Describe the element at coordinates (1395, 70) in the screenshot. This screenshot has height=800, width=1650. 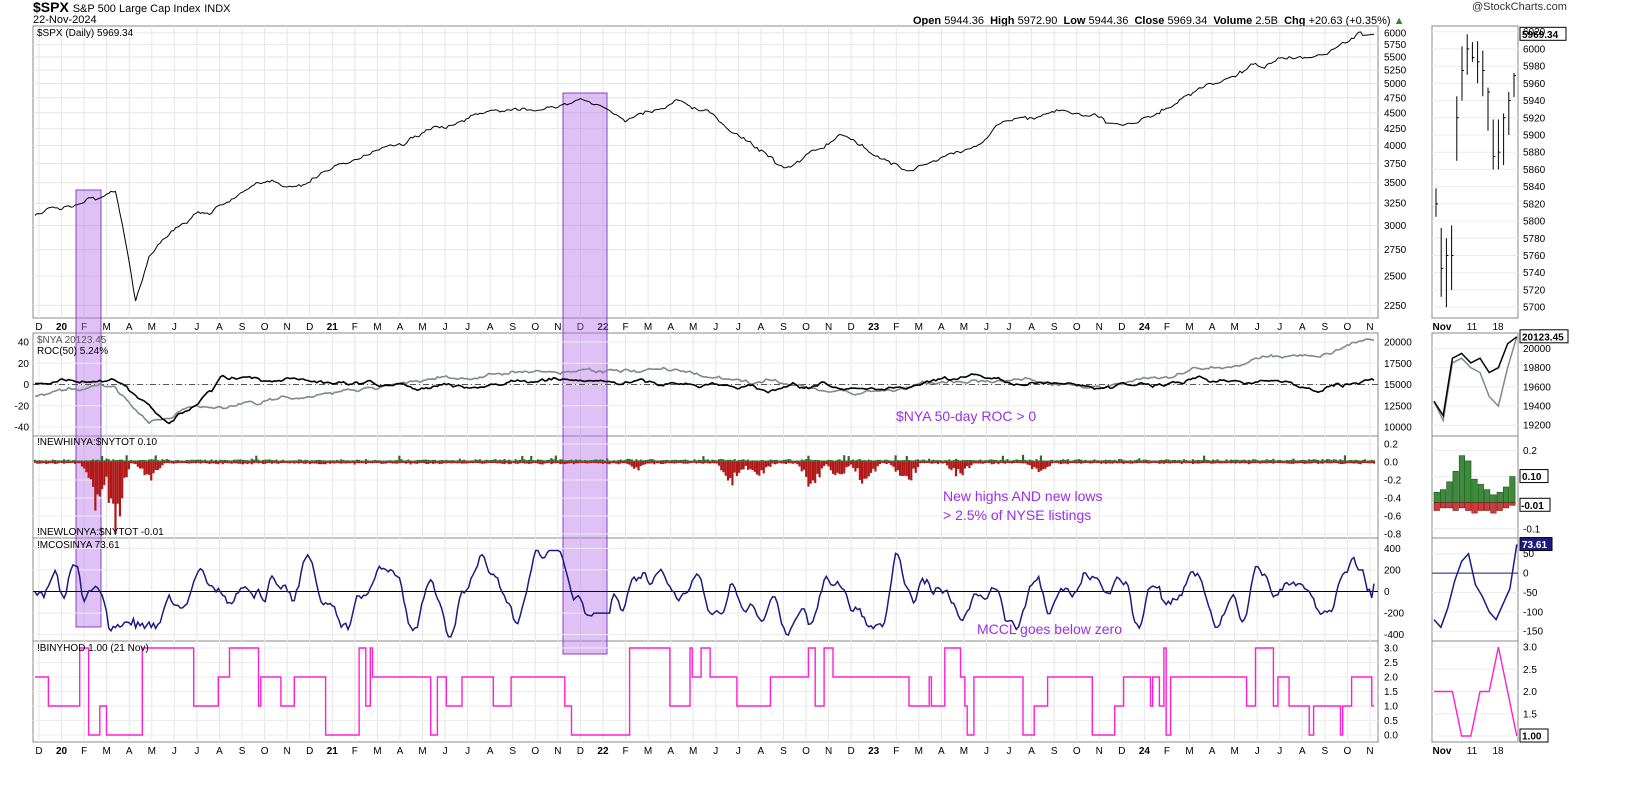
I see `price-y-tick-label: 5250` at that location.